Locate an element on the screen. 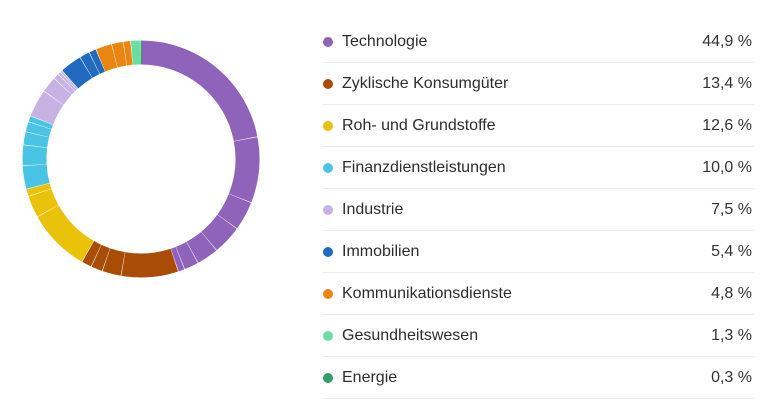 This screenshot has width=778, height=409. legend-value: 5,4 % is located at coordinates (731, 251).